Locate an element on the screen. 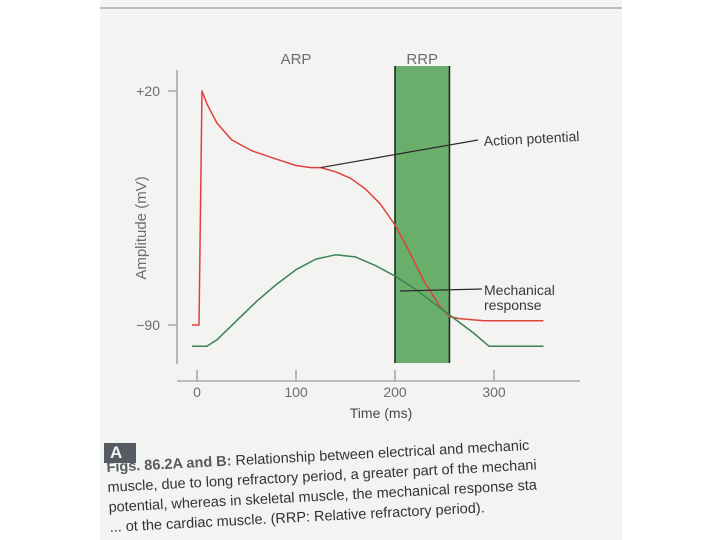  region-label-arp: ARP is located at coordinates (296, 59).